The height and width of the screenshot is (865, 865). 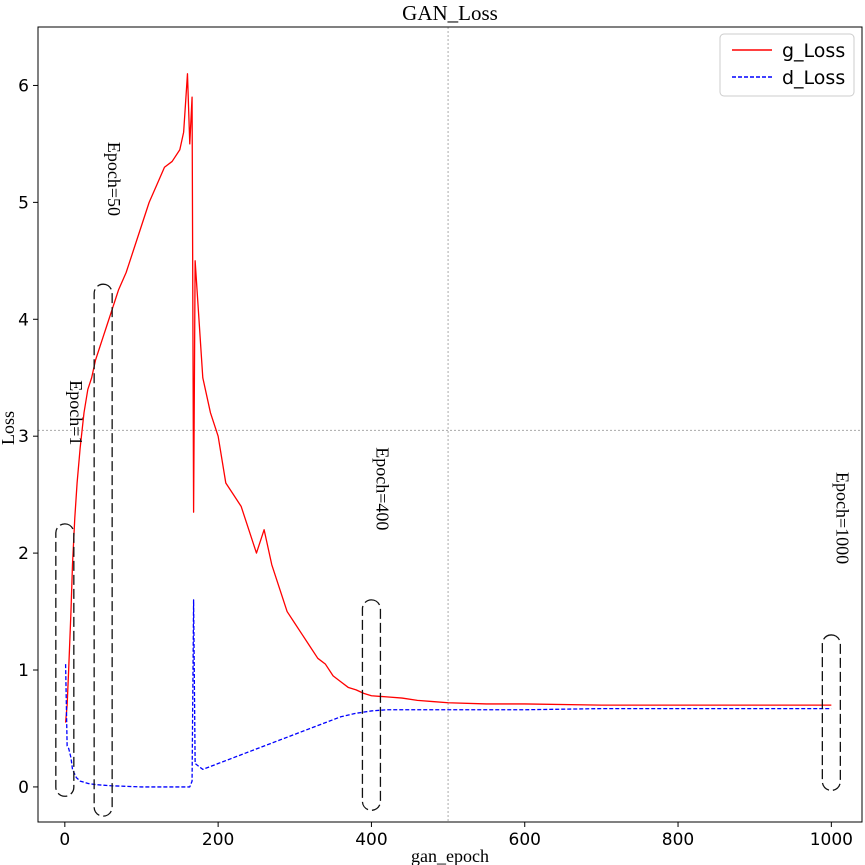 I want to click on x-tick-label: 200, so click(x=218, y=840).